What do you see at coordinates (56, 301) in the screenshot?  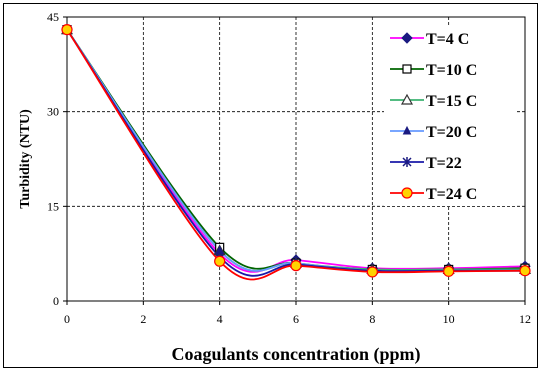 I see `y-tick-label: 0` at bounding box center [56, 301].